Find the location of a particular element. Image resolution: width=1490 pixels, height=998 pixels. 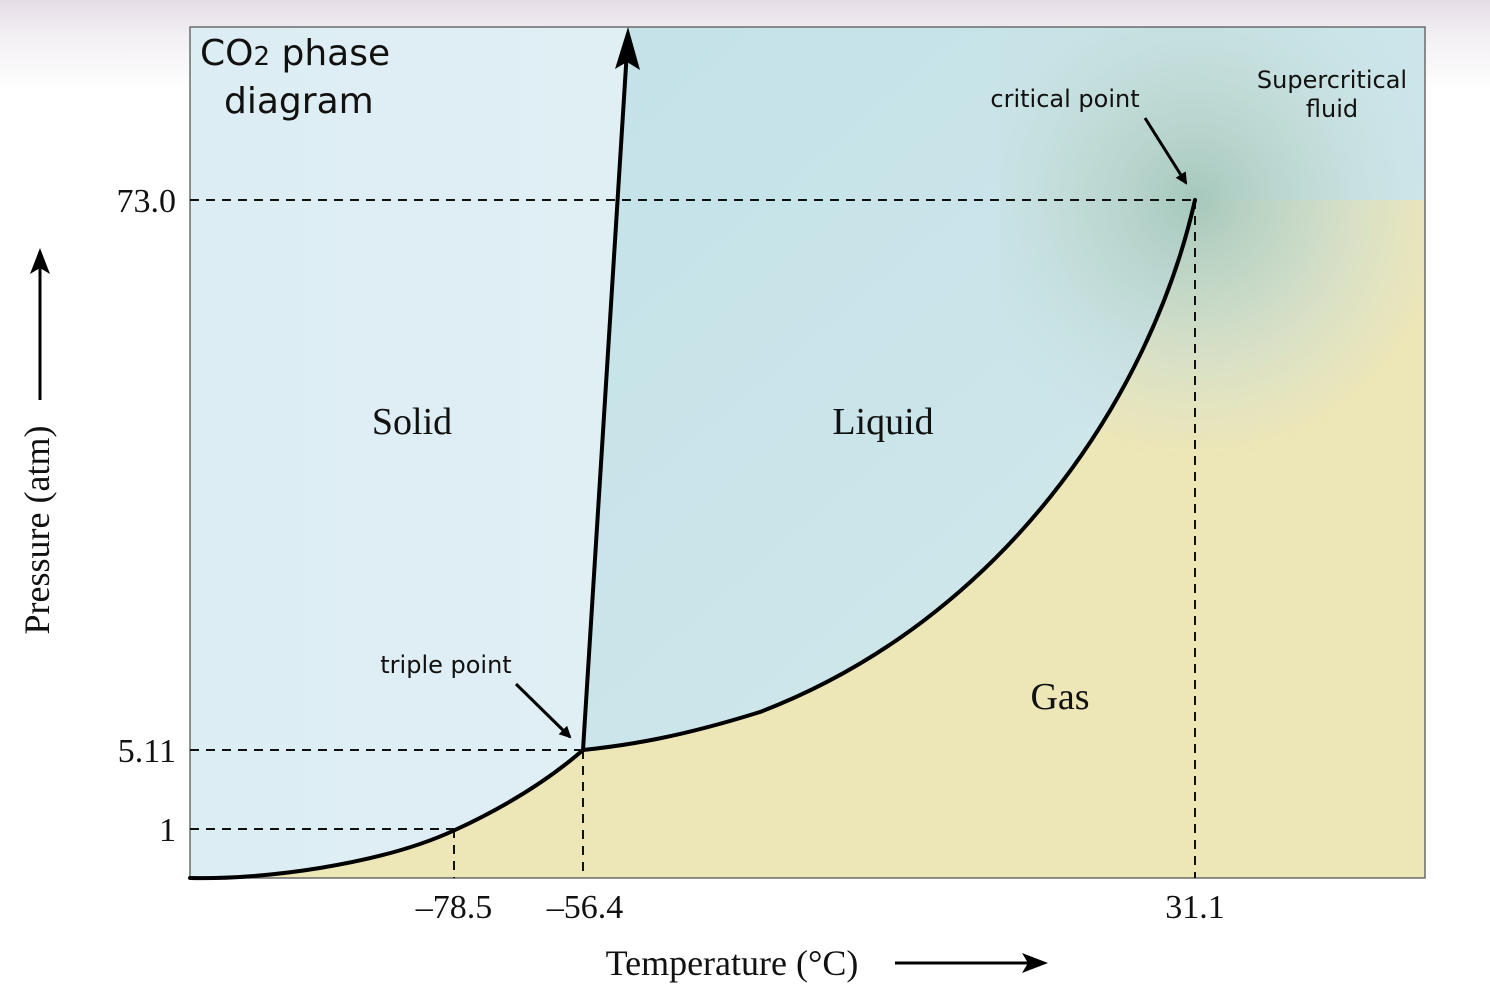

sublimation-curve is located at coordinates (386, 814).